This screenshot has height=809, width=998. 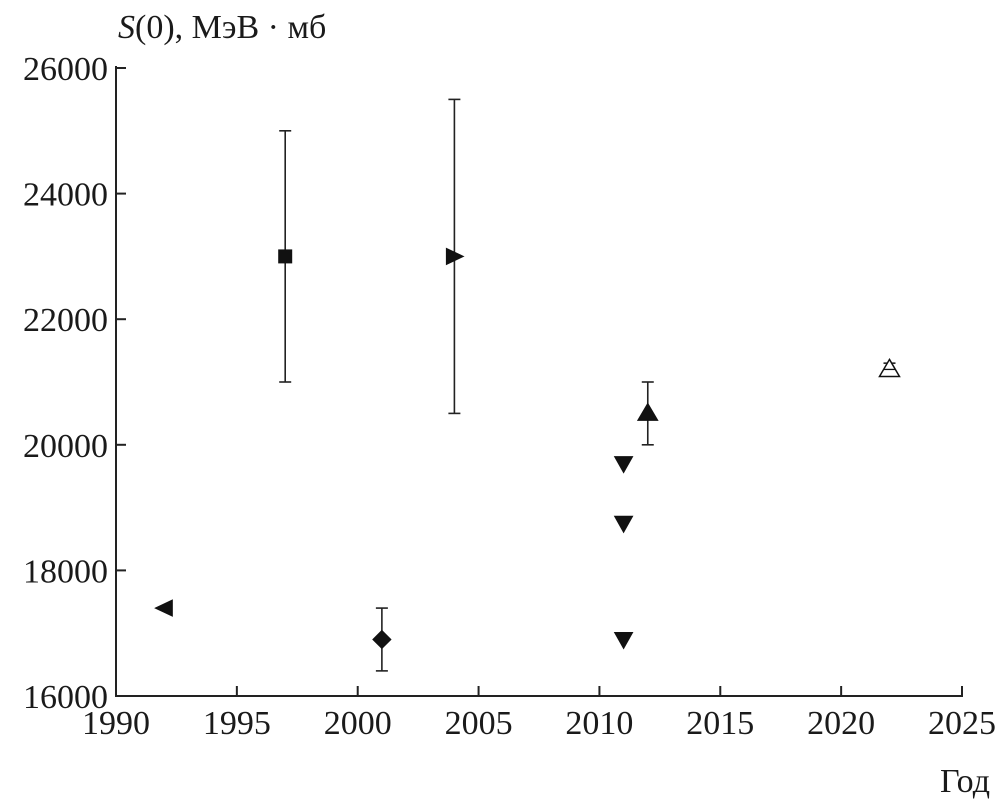 What do you see at coordinates (116, 723) in the screenshot?
I see `x-tick-label: 1990` at bounding box center [116, 723].